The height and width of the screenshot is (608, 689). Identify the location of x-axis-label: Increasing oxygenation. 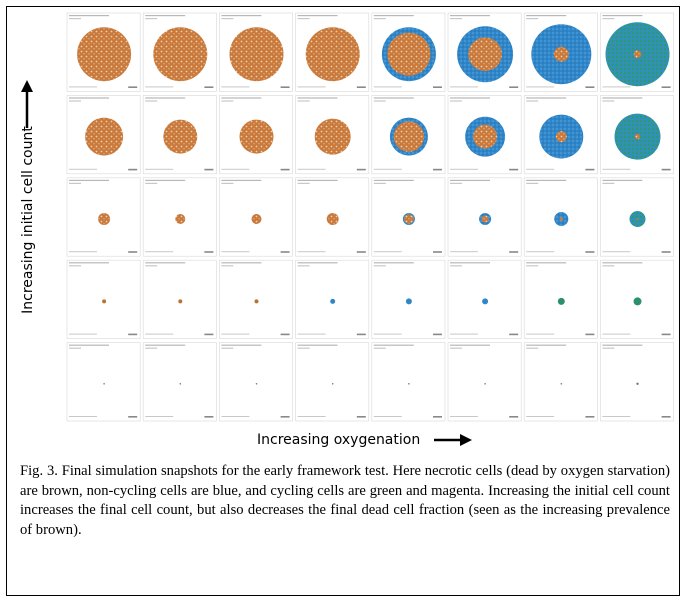
(338, 440).